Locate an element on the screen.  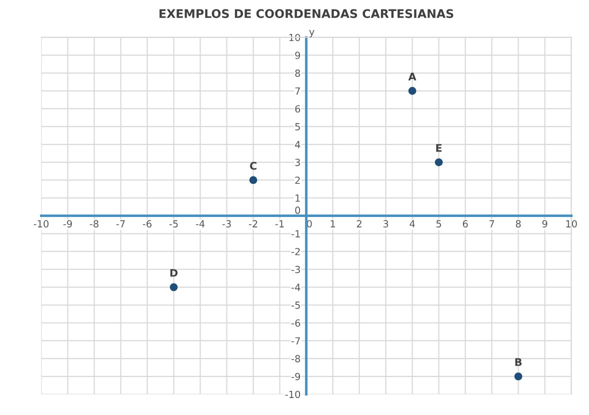
x-tick-label: 10 is located at coordinates (571, 224).